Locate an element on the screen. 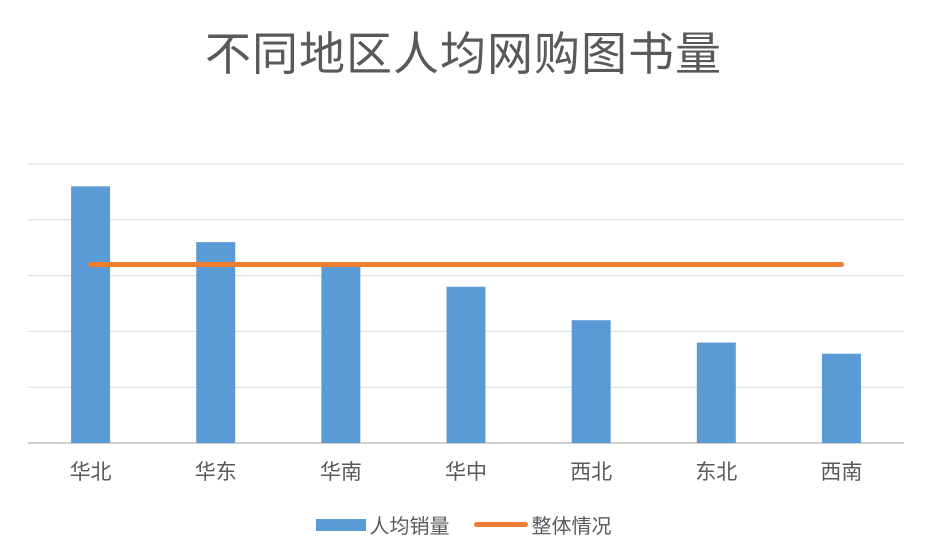 The image size is (927, 560). legend-swatch-line is located at coordinates (500, 524).